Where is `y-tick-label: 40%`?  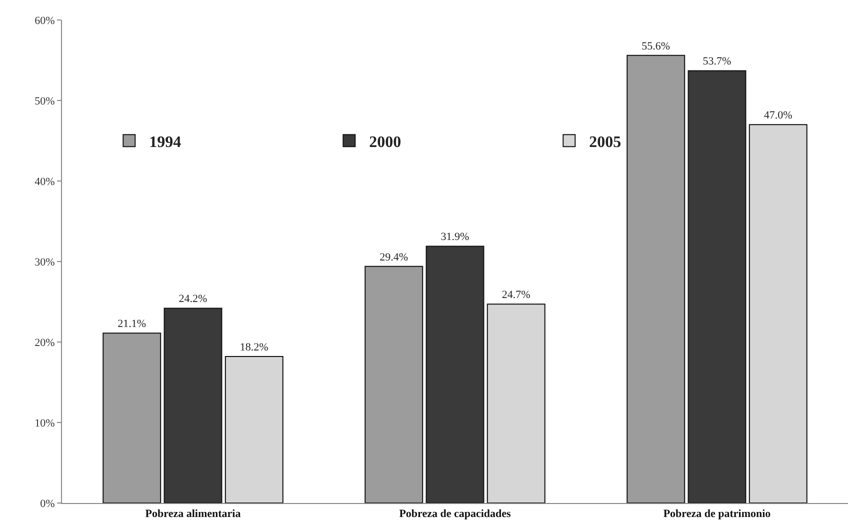 y-tick-label: 40% is located at coordinates (44, 182).